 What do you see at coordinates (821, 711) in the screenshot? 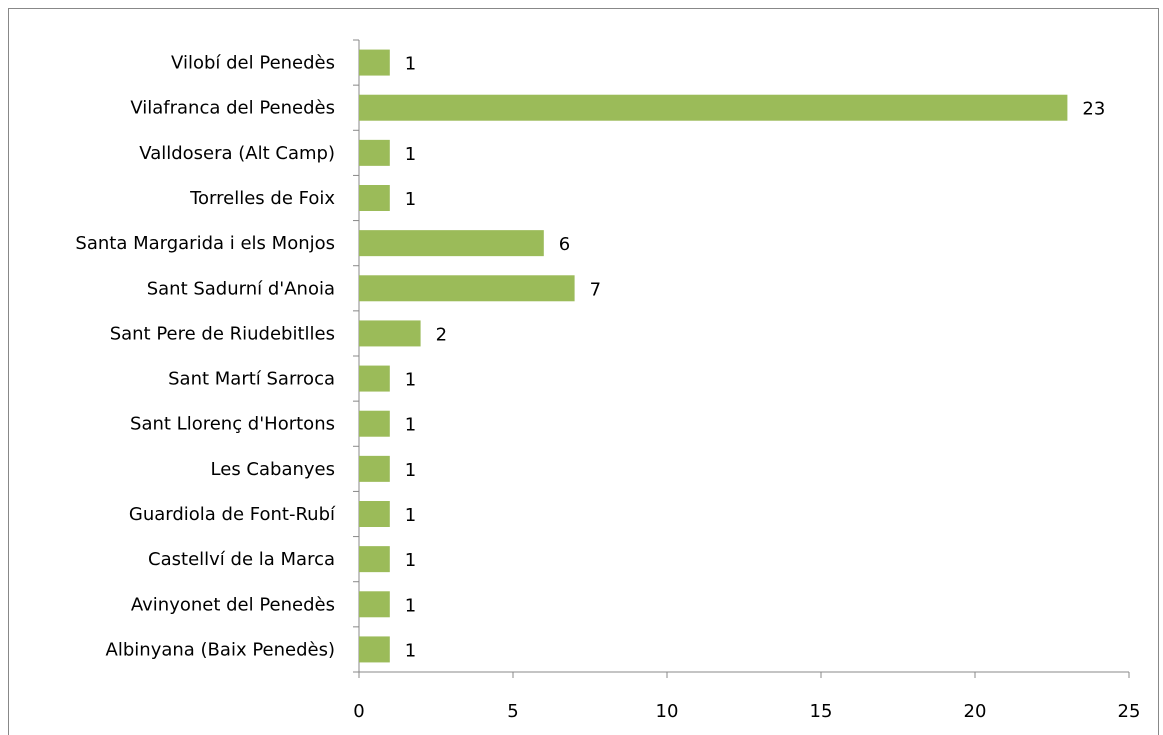
I see `x-tick-label: 15` at bounding box center [821, 711].